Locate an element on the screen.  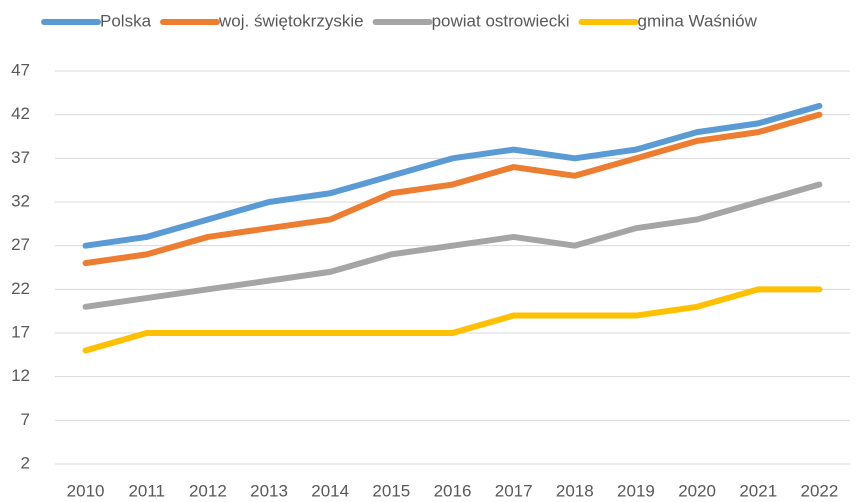
x-tick-label: 2010 is located at coordinates (86, 490).